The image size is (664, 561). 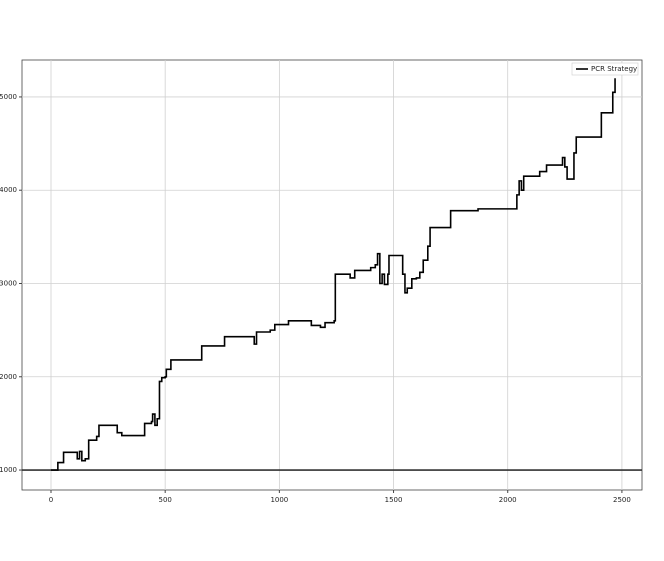 I want to click on x-tick-label: 1000, so click(x=279, y=500).